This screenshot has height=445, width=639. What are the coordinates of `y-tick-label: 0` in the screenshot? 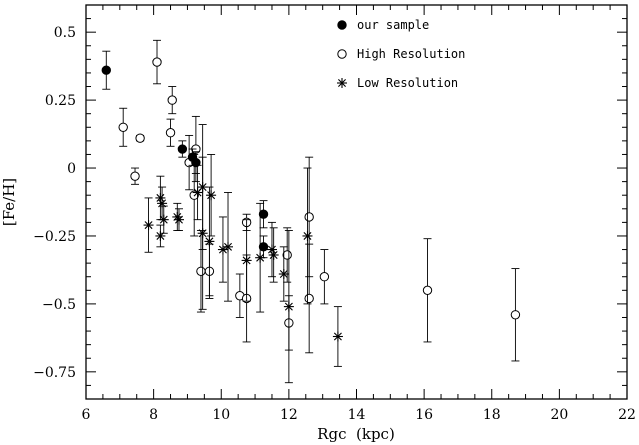 It's located at (71, 169).